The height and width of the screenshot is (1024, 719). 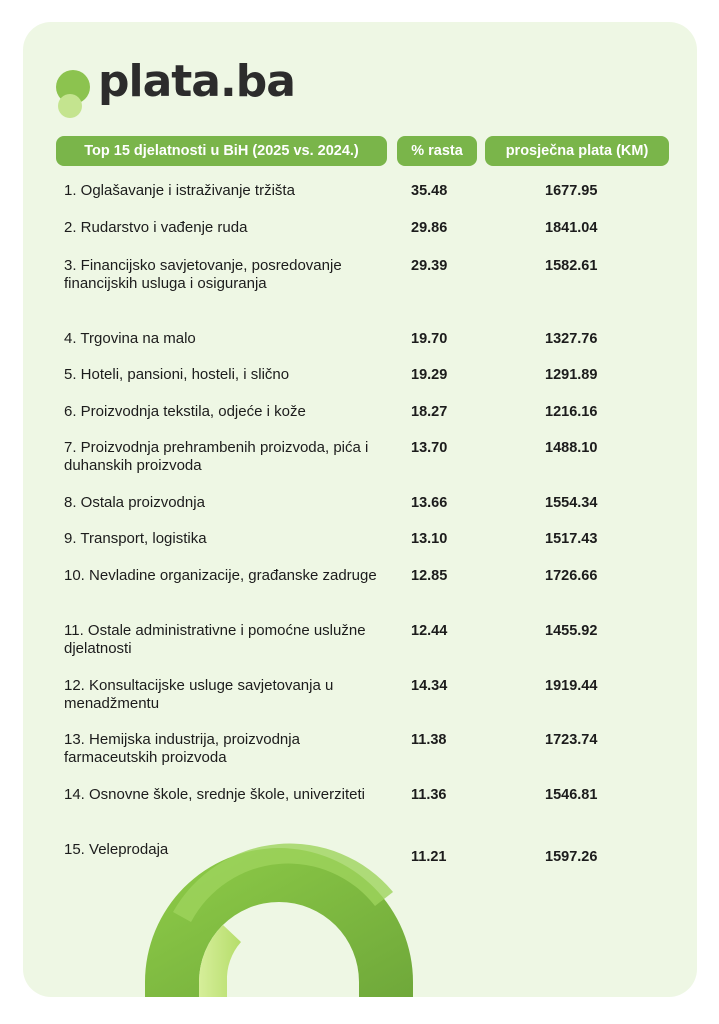 What do you see at coordinates (429, 740) in the screenshot?
I see `growth-value: 11.38` at bounding box center [429, 740].